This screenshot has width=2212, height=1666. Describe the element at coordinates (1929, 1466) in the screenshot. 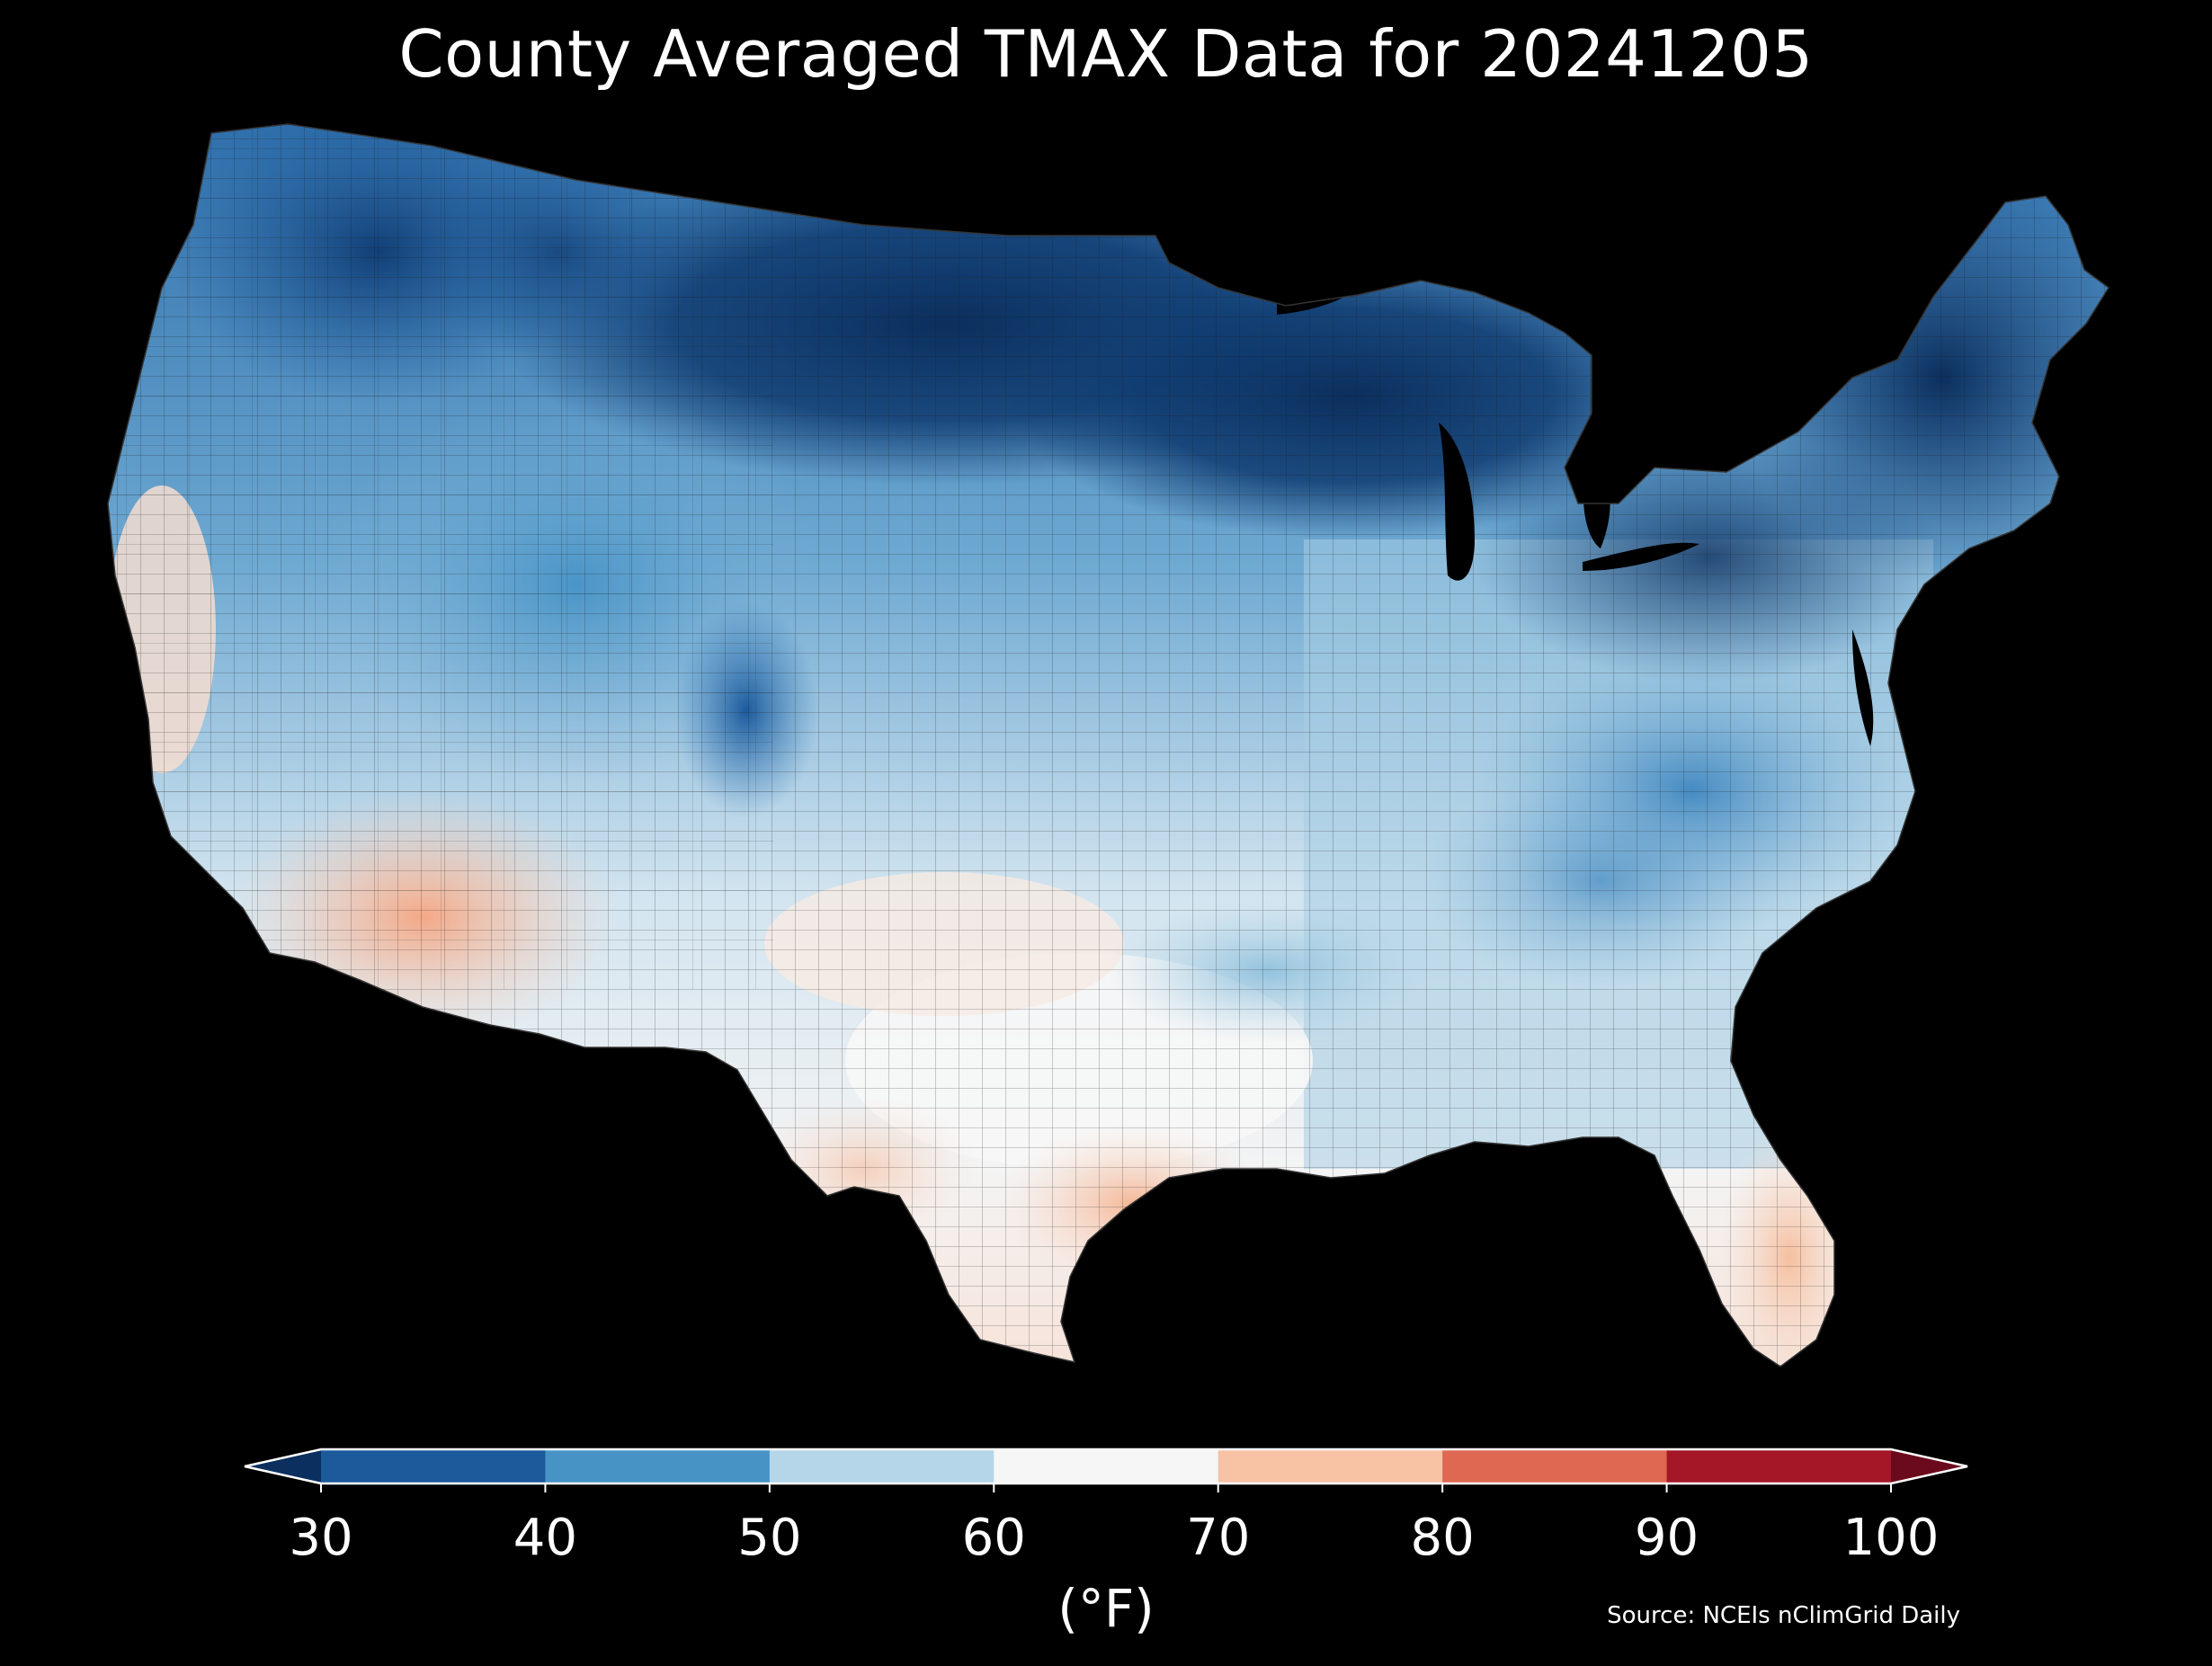

I see `colorbar-extend-high` at that location.